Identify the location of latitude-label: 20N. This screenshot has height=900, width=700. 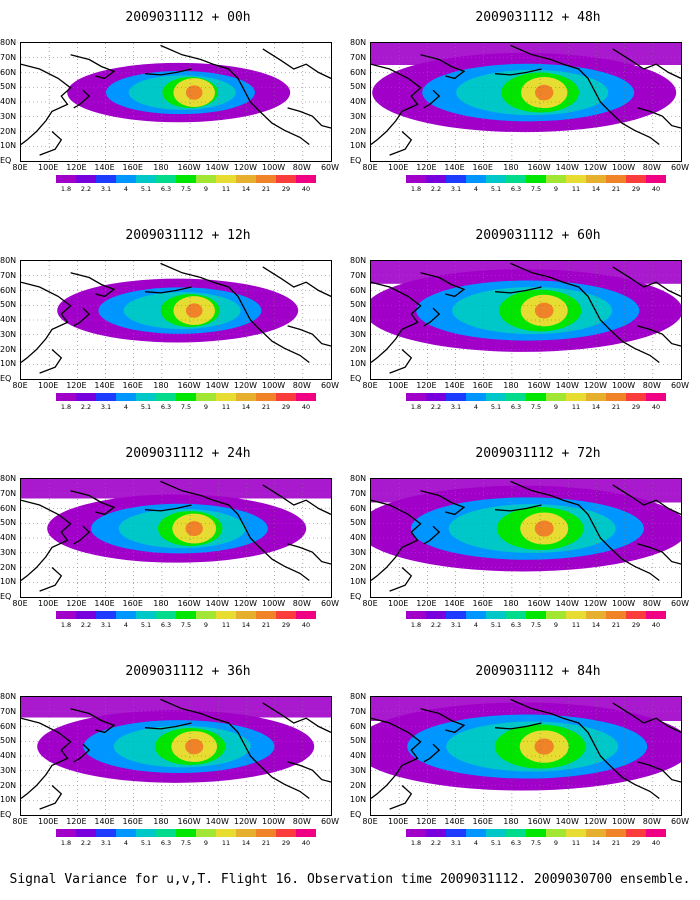
(358, 131).